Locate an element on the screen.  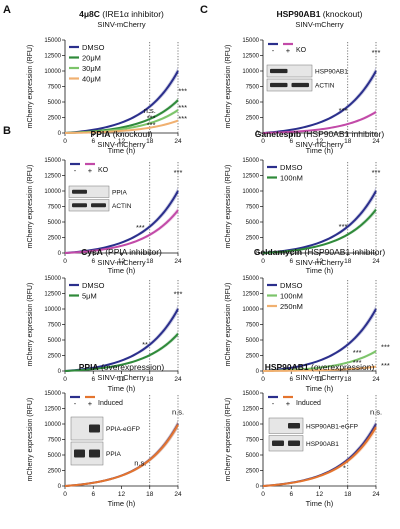
y-tick-label: 0 is located at coordinates (258, 487).